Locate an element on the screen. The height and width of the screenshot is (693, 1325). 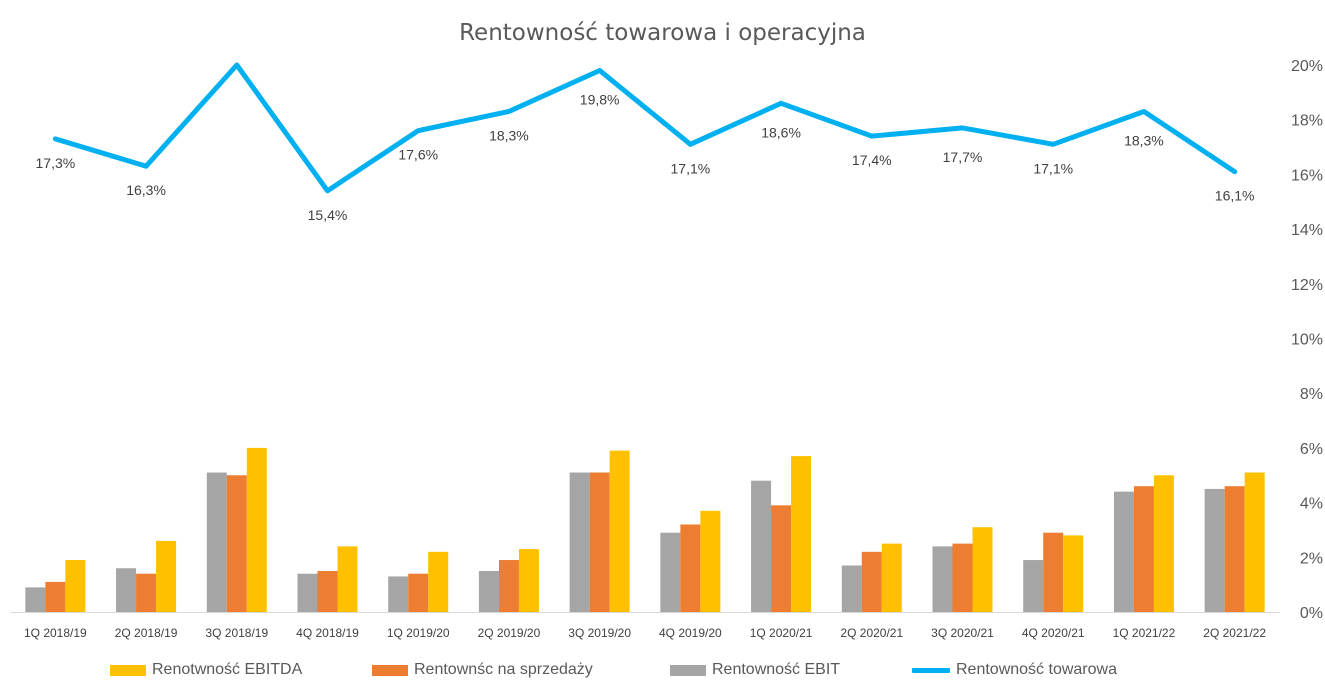
x-tick-label: 1Q 2019/20 is located at coordinates (418, 633).